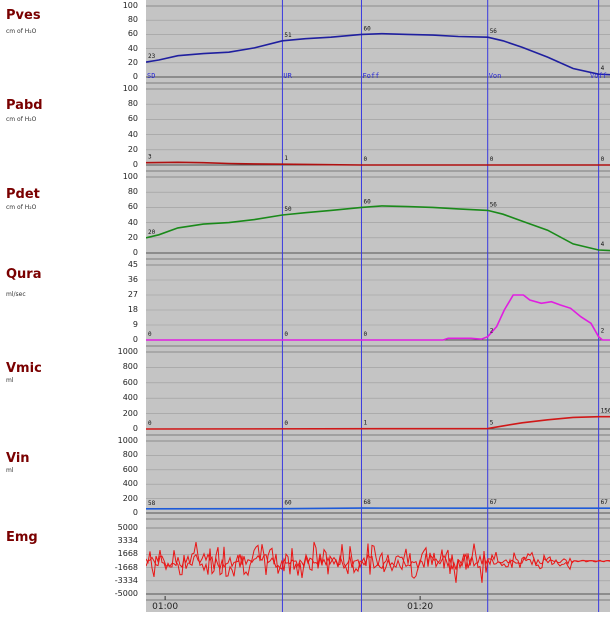  I want to click on y-tick-label: 5000, so click(127, 527).